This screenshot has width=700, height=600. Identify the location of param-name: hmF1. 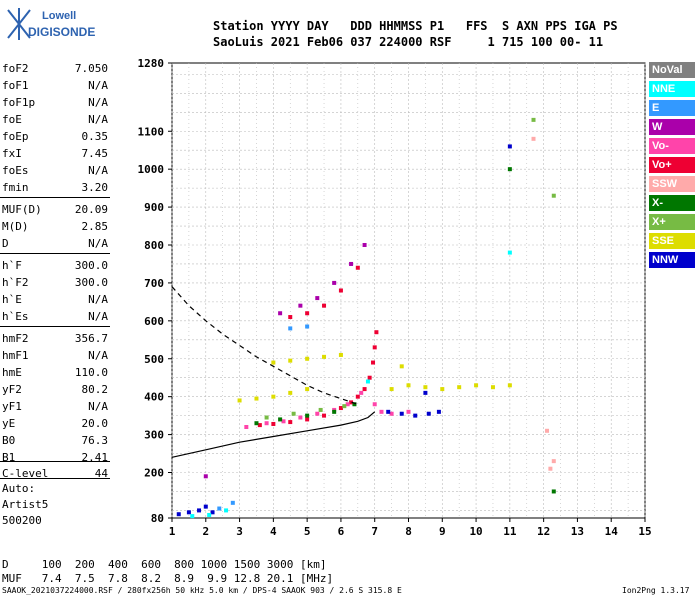
(15, 355).